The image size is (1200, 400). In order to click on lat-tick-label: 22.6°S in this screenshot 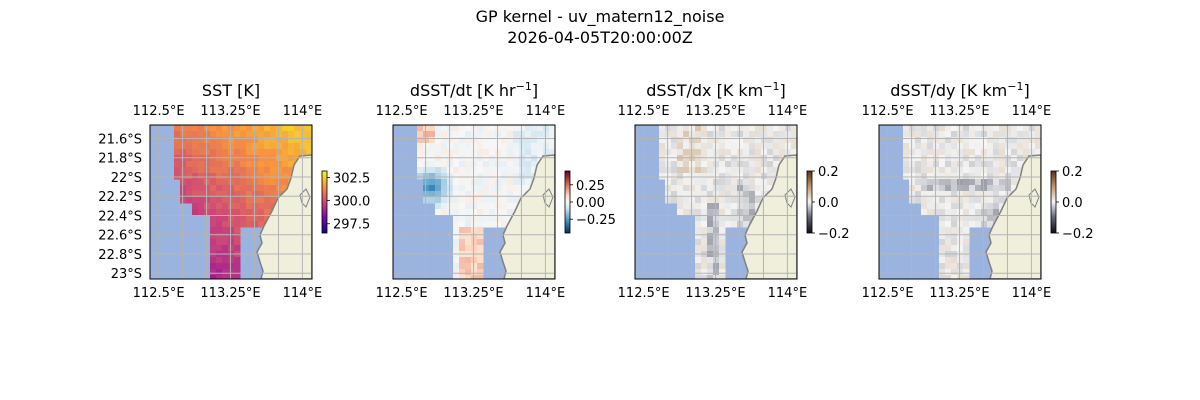, I will do `click(120, 236)`.